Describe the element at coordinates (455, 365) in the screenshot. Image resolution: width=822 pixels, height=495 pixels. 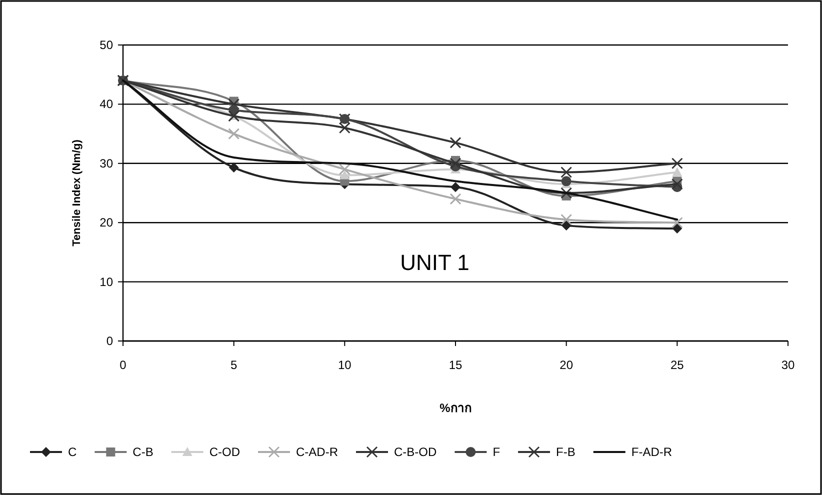
I see `x-tick-label: 15` at that location.